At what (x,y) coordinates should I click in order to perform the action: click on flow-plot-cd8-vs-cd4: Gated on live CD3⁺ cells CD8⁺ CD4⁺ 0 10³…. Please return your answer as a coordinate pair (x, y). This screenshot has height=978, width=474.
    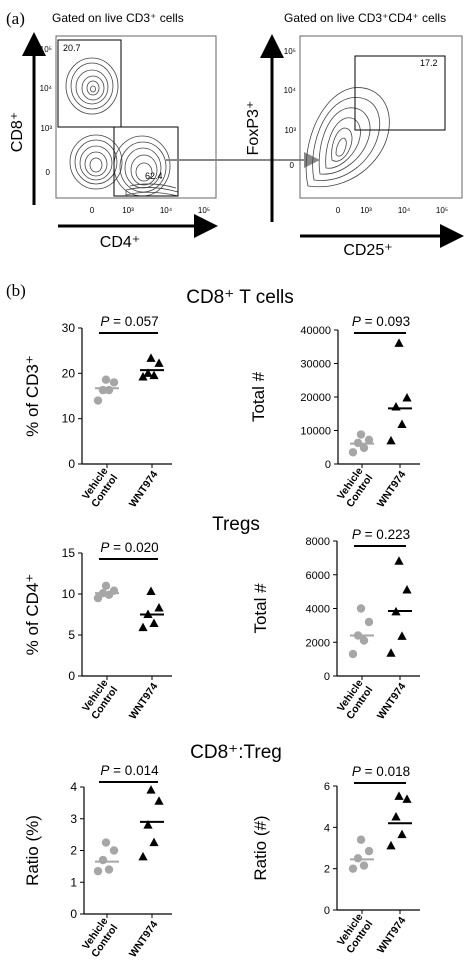
    Looking at the image, I should click on (113, 131).